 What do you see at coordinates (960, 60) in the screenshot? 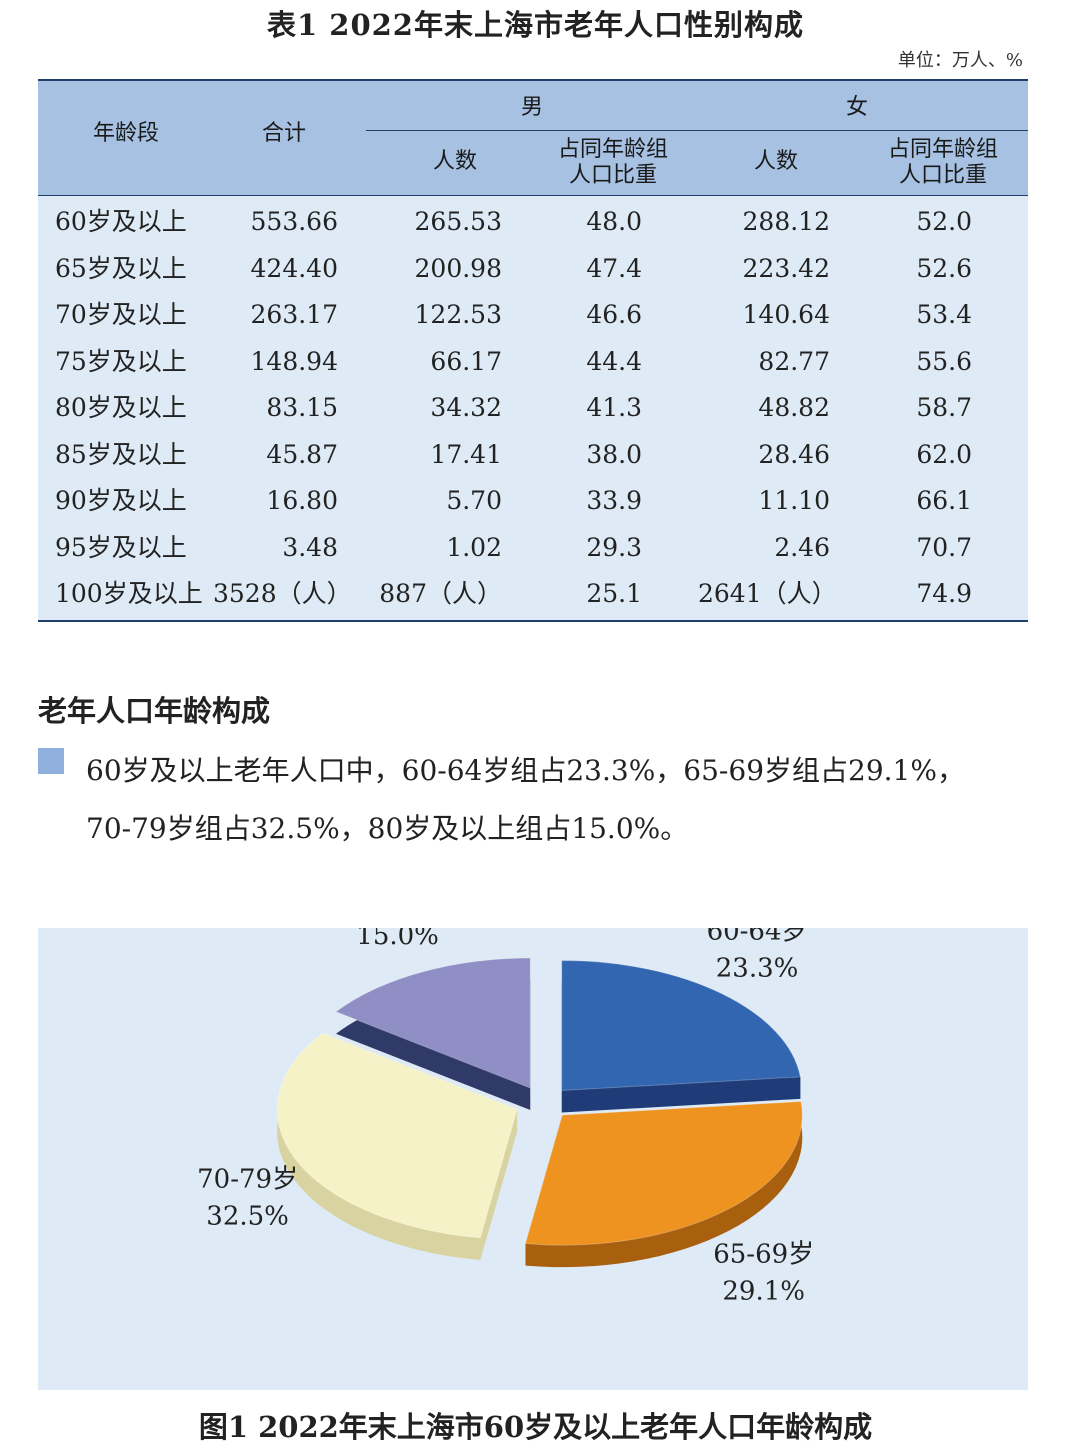
I see `unit-label: 单位：万人、%` at bounding box center [960, 60].